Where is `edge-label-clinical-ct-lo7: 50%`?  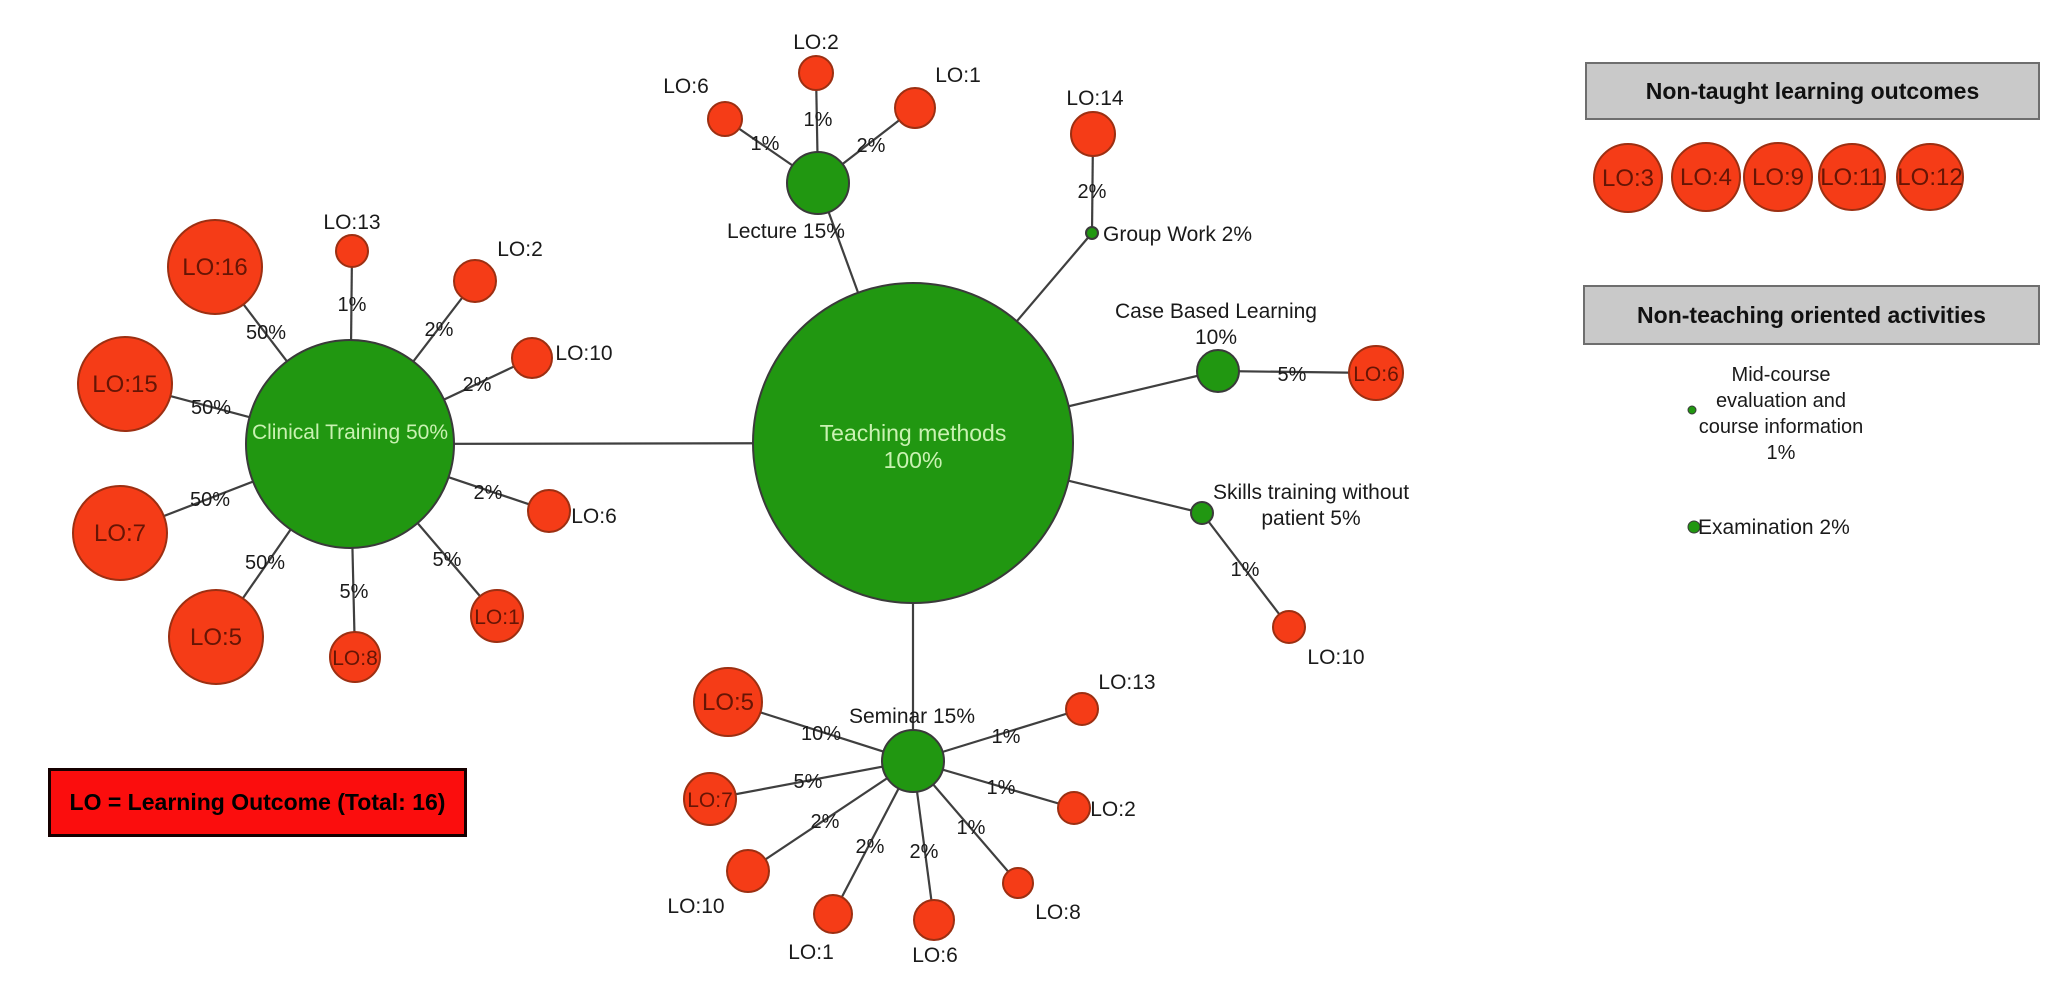 edge-label-clinical-ct-lo7: 50% is located at coordinates (210, 500).